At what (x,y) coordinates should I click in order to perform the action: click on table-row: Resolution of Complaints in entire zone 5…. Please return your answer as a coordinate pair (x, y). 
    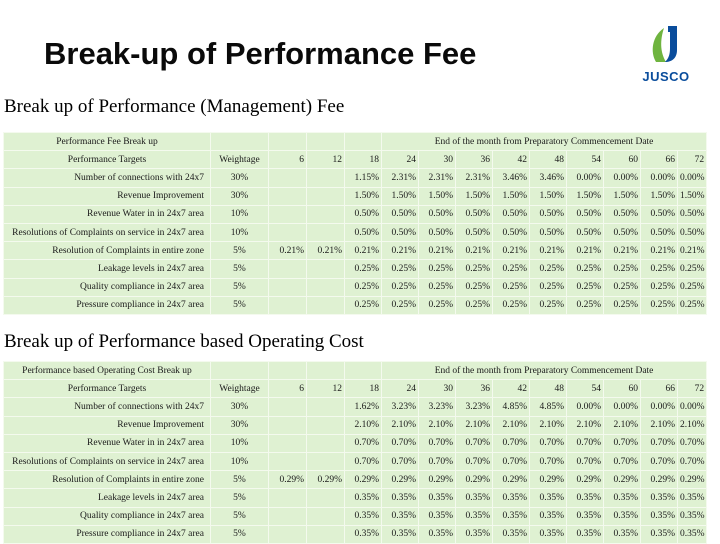
    Looking at the image, I should click on (355, 480).